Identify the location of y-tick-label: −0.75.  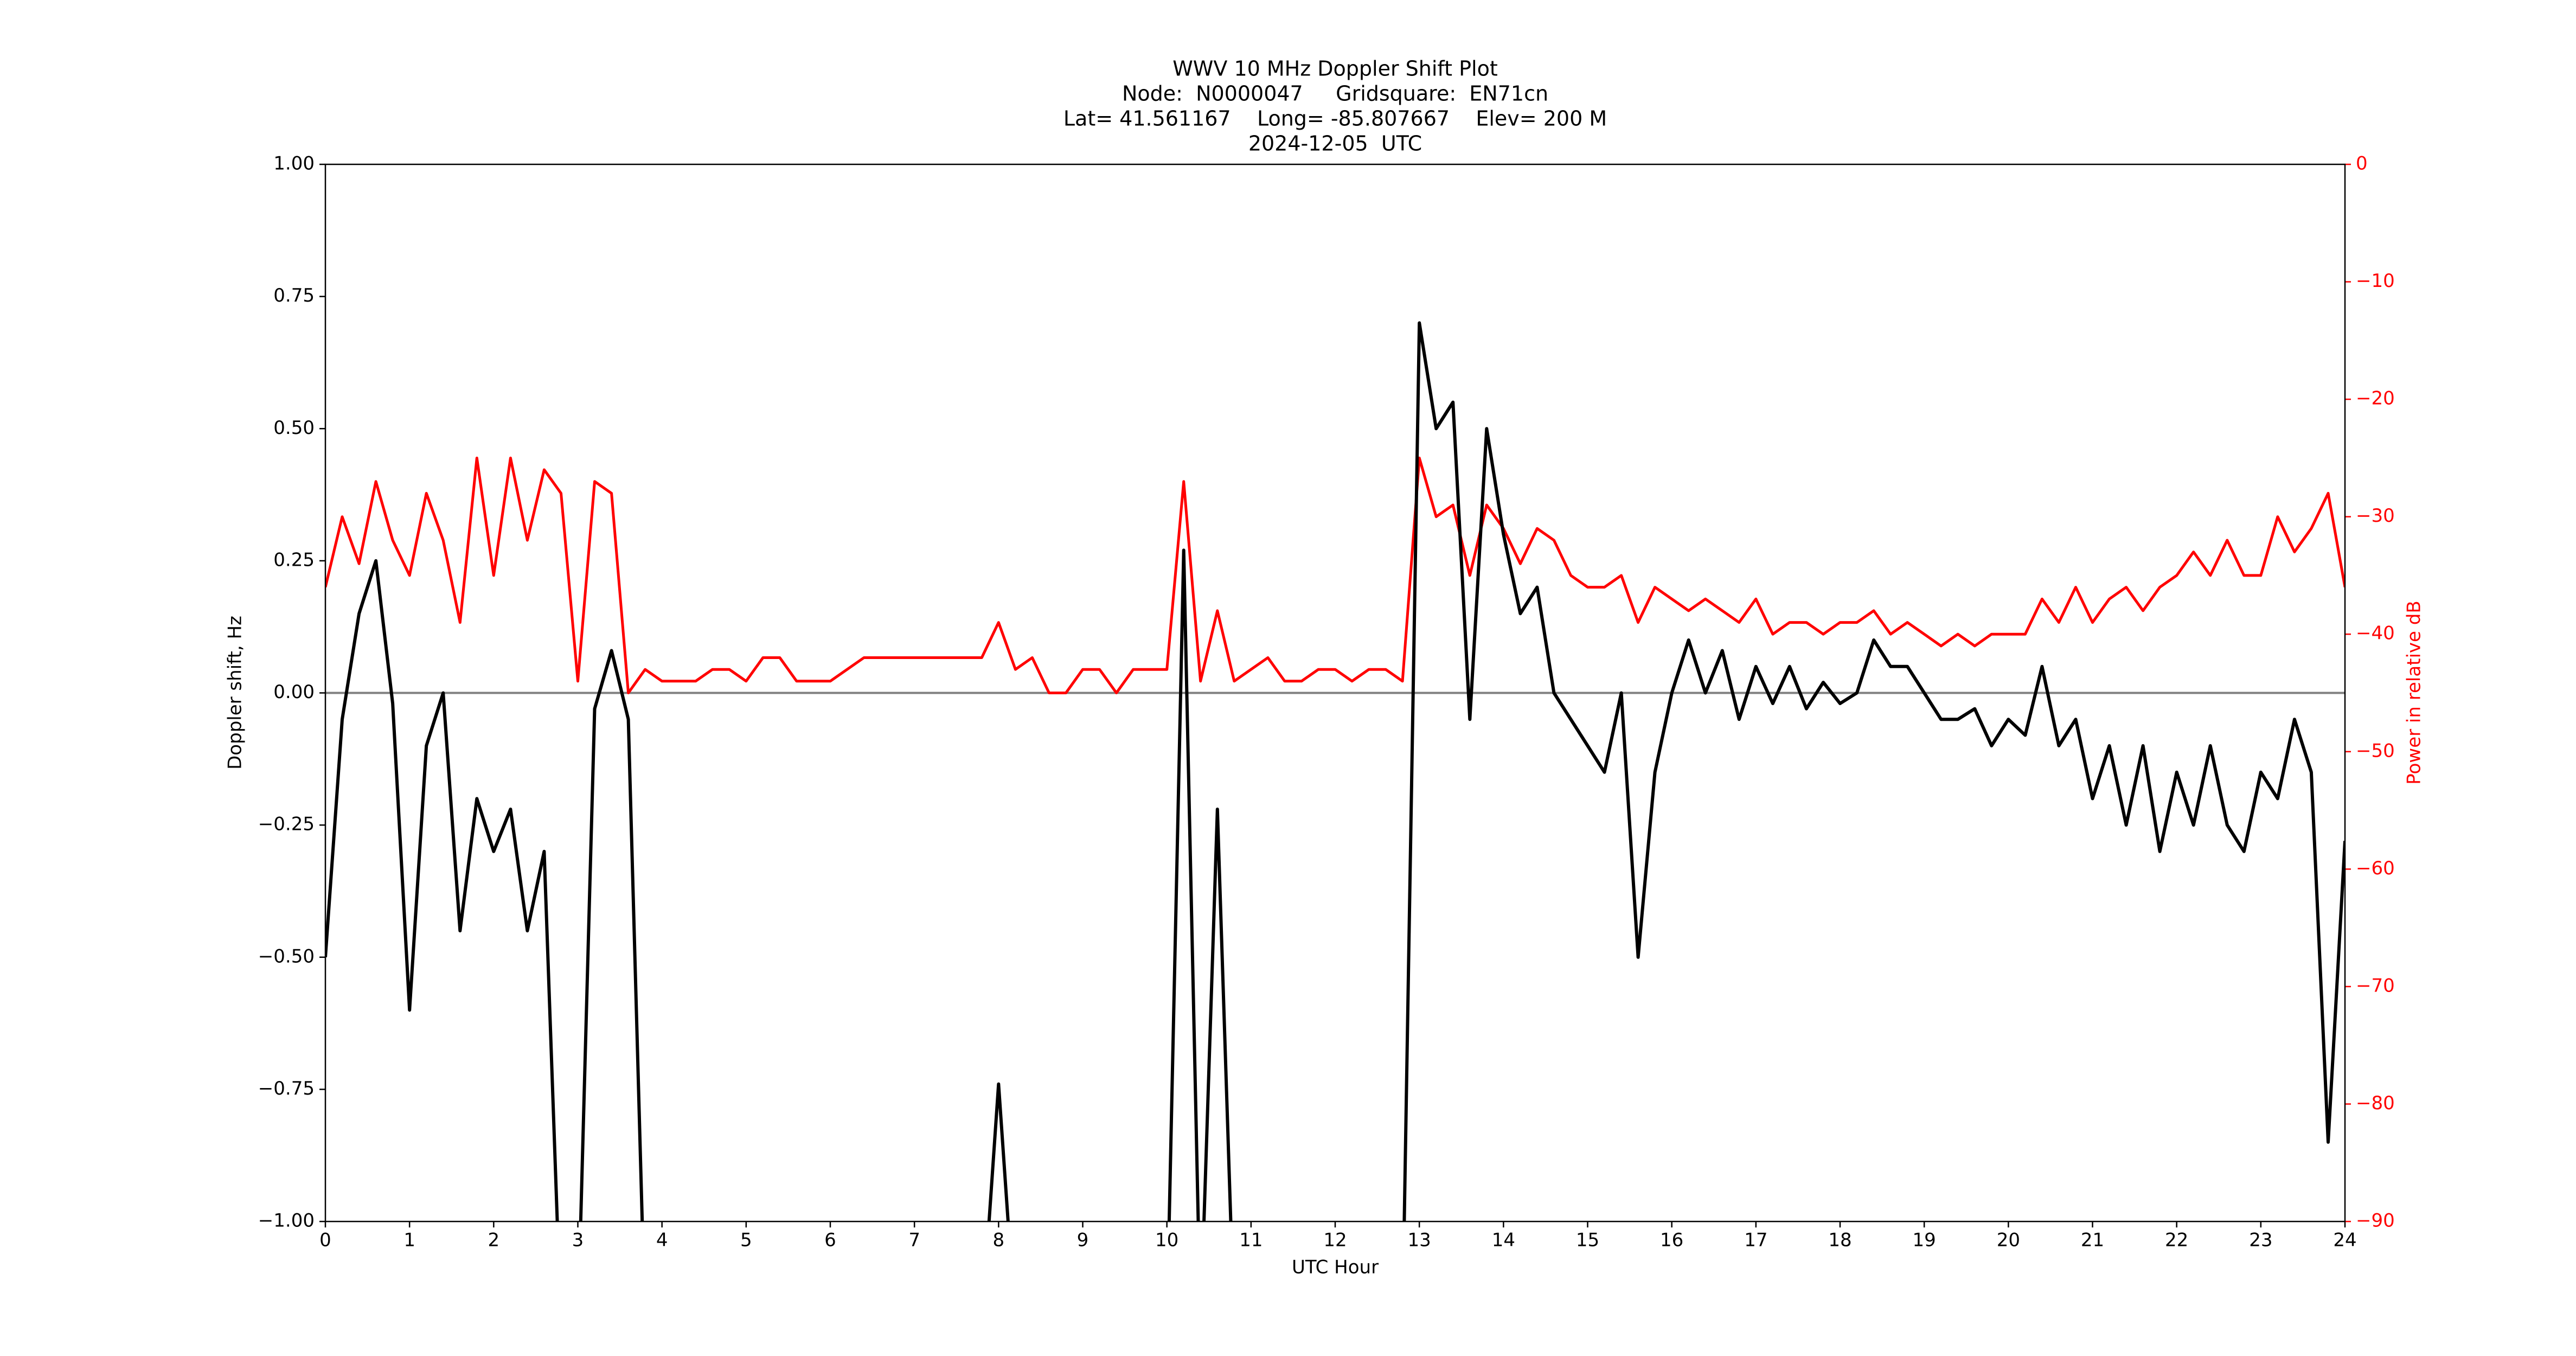
(286, 1088).